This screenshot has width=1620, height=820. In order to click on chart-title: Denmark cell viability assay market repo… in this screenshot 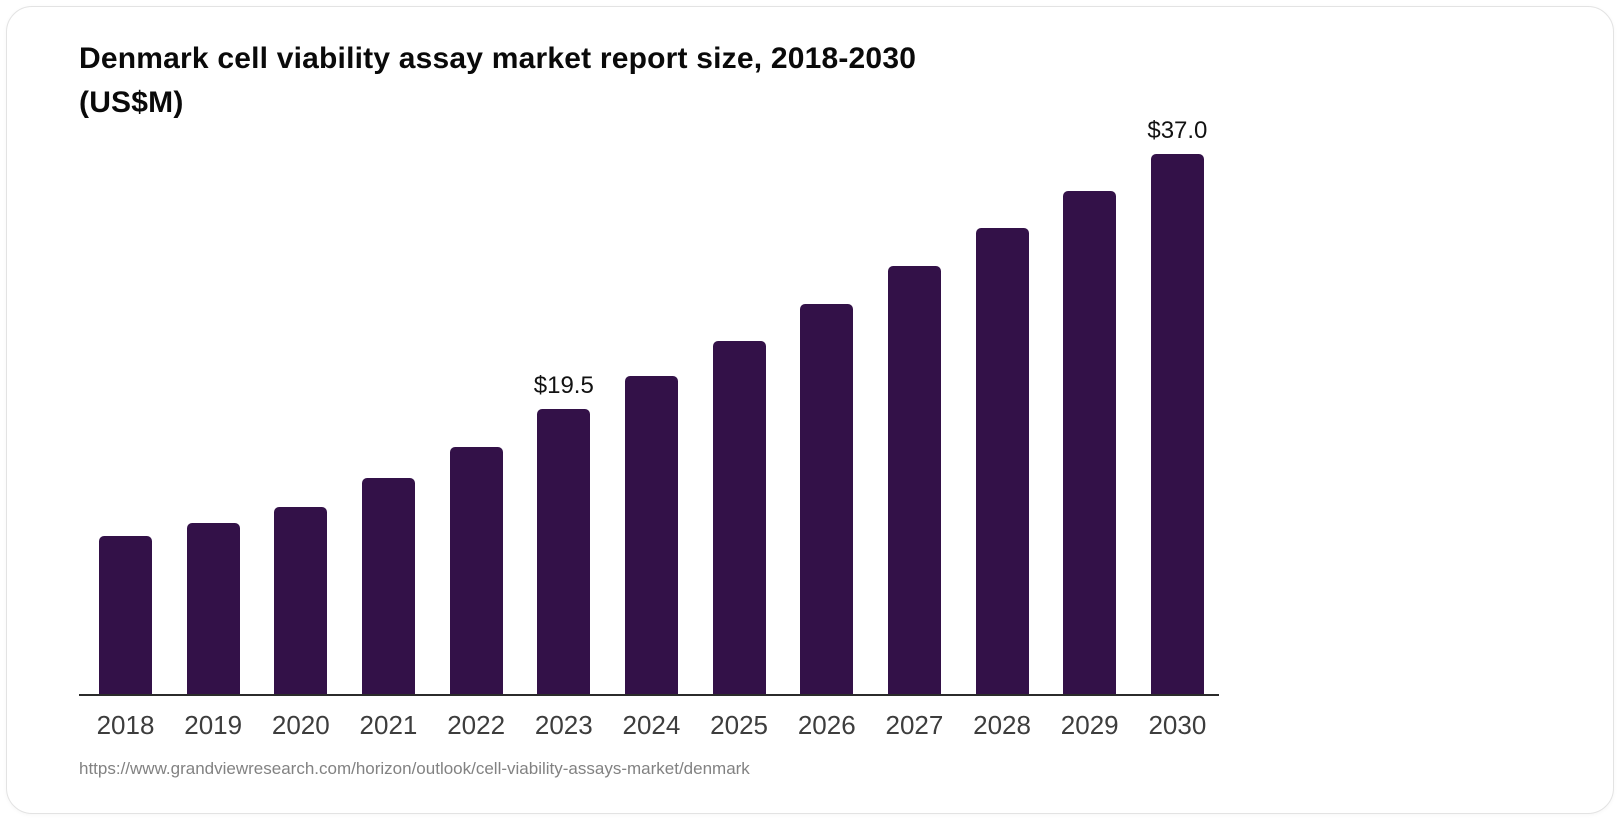, I will do `click(497, 81)`.